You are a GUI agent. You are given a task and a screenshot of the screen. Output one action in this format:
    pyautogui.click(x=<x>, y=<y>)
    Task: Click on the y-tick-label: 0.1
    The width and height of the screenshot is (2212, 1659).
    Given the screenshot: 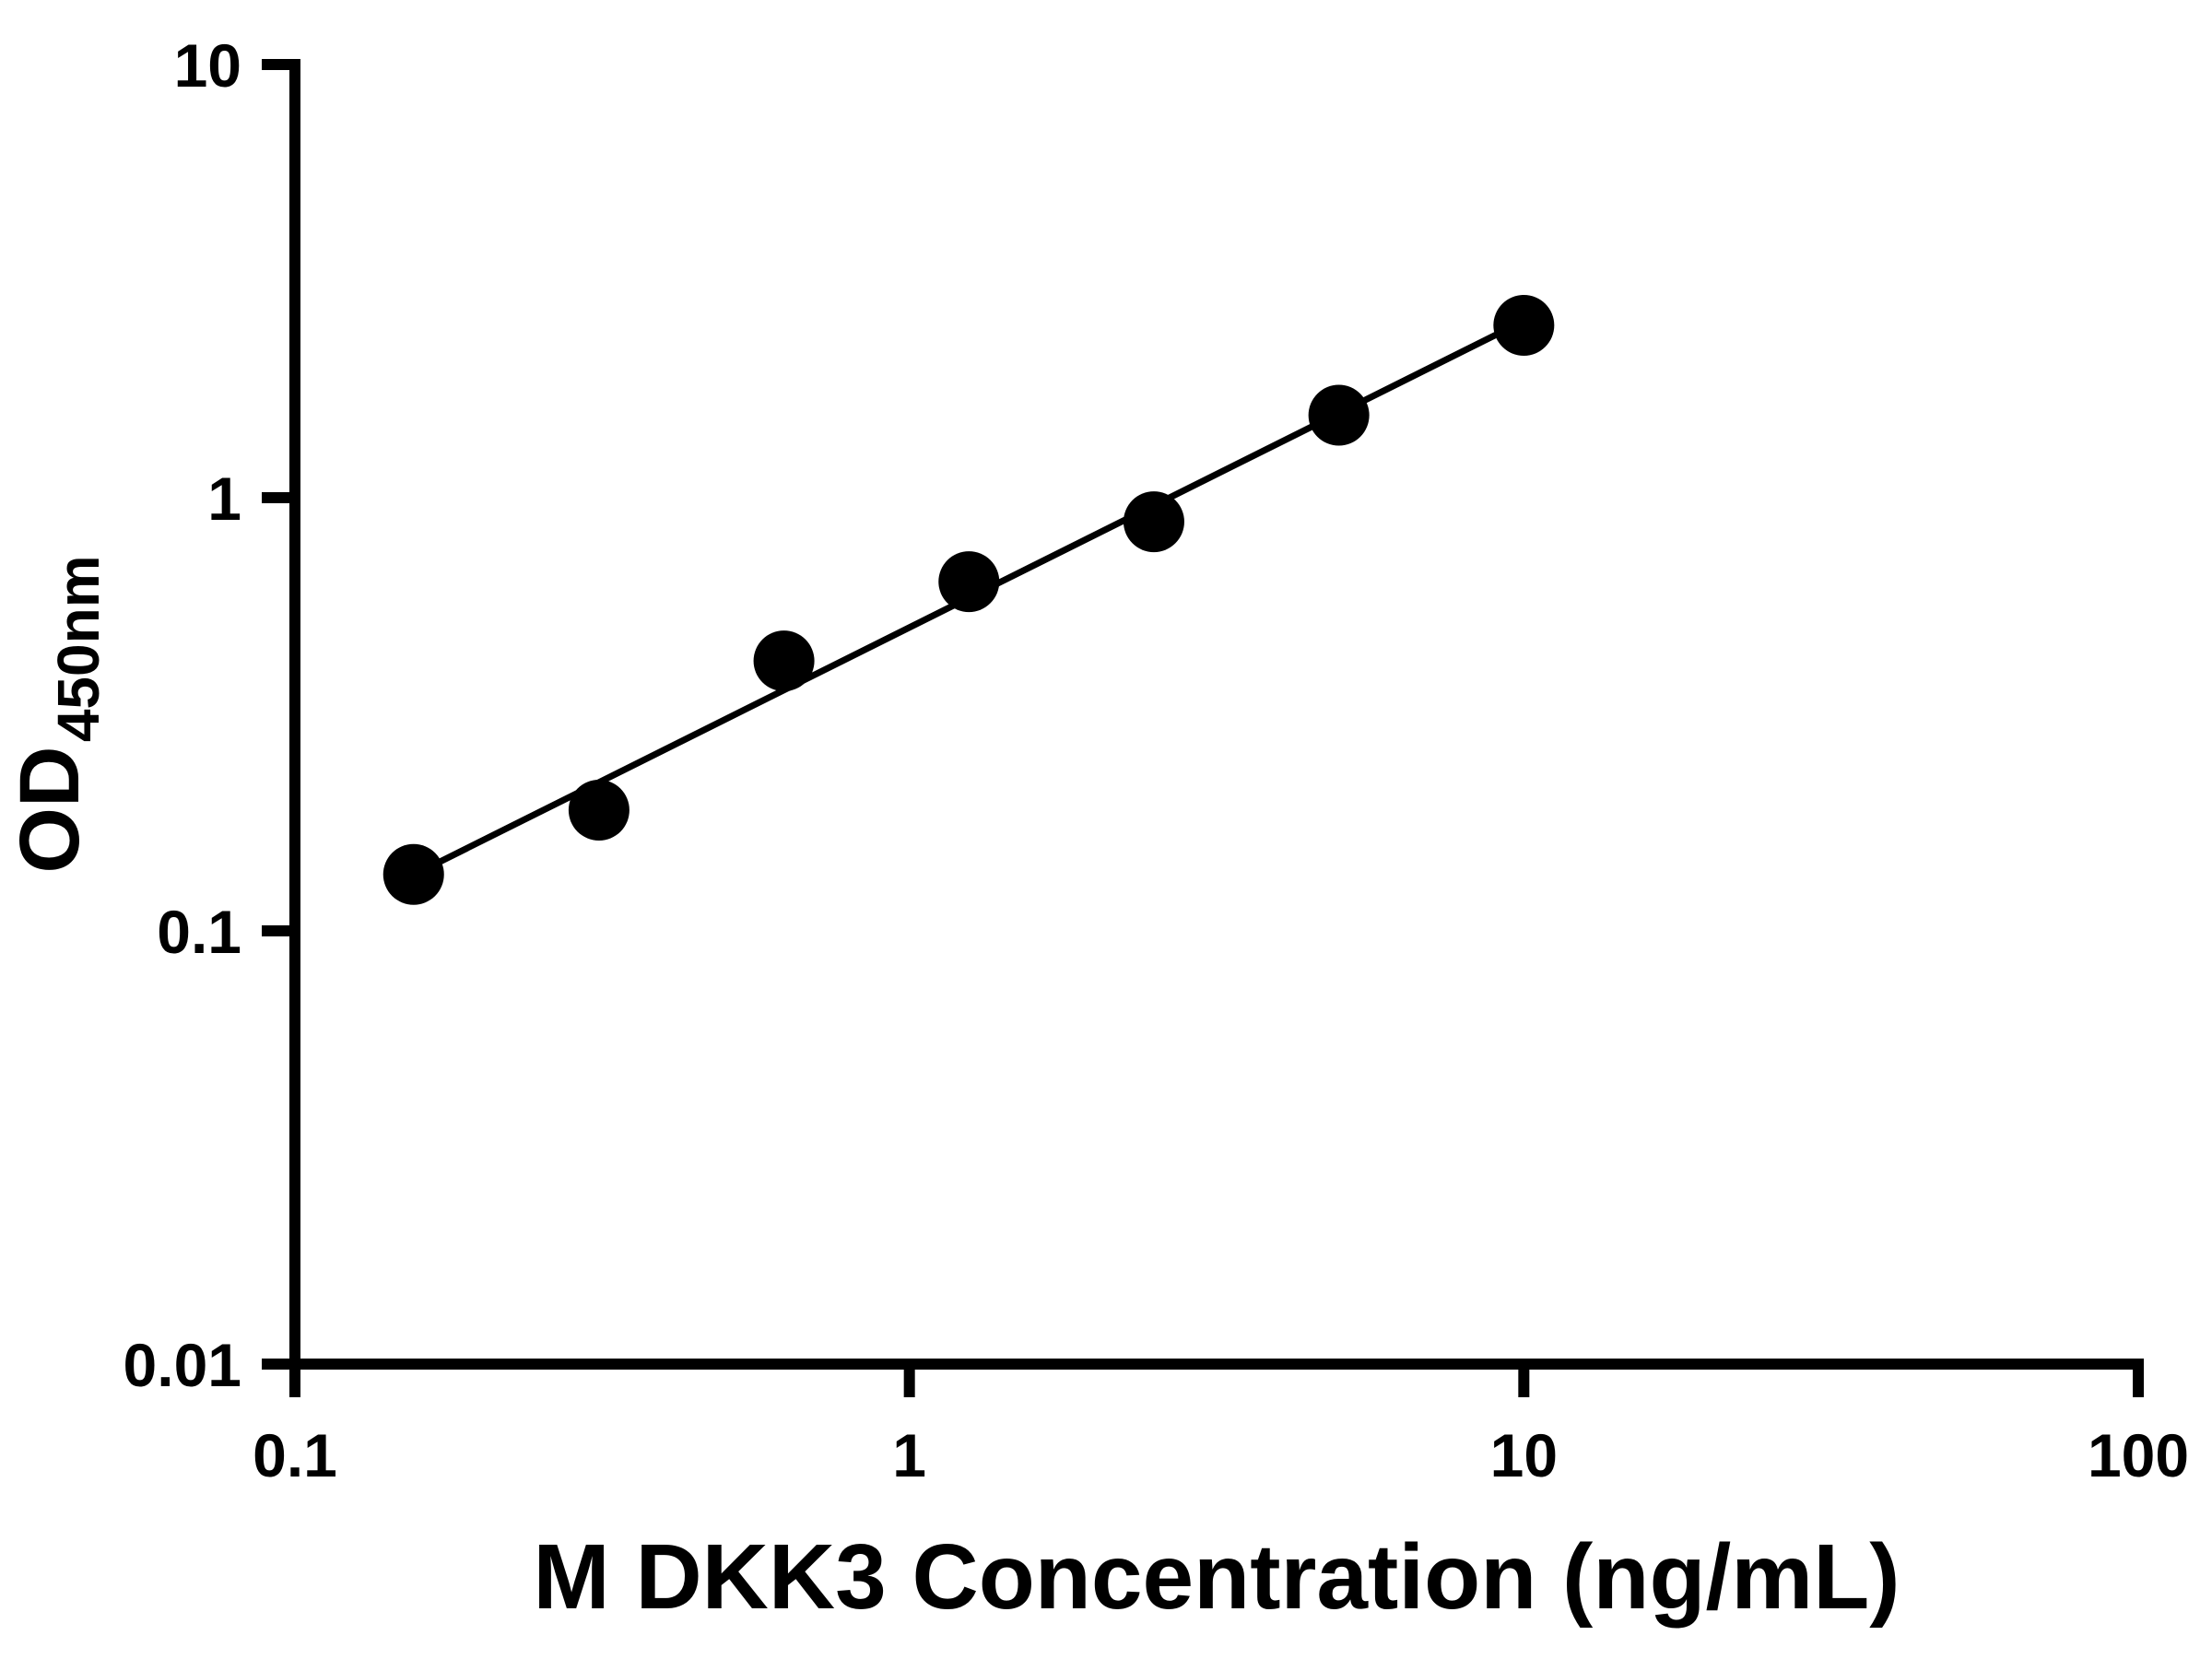 What is the action you would take?
    pyautogui.click(x=199, y=932)
    